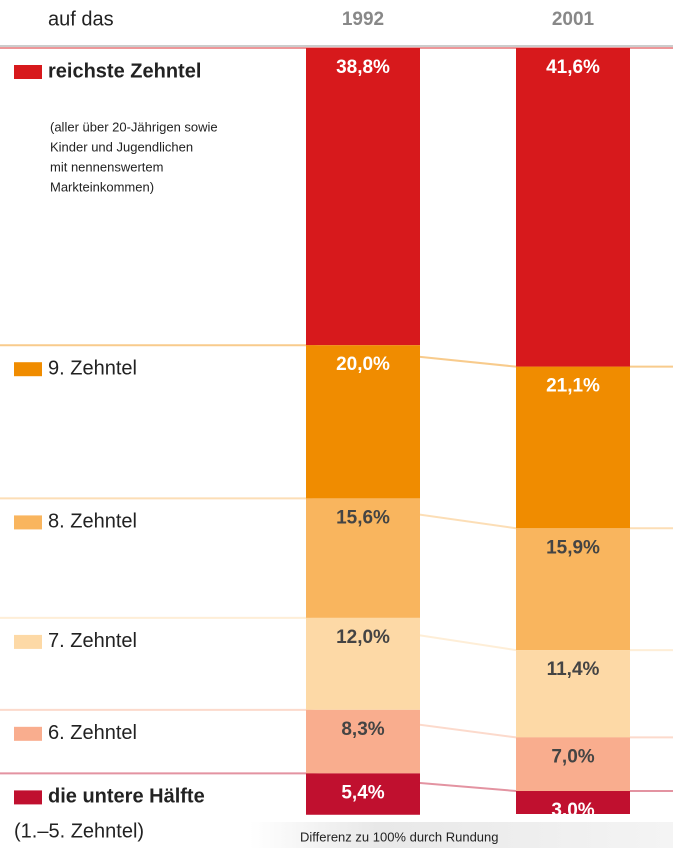 Image resolution: width=673 pixels, height=848 pixels. Describe the element at coordinates (362, 729) in the screenshot. I see `value-label: 8,3%` at that location.